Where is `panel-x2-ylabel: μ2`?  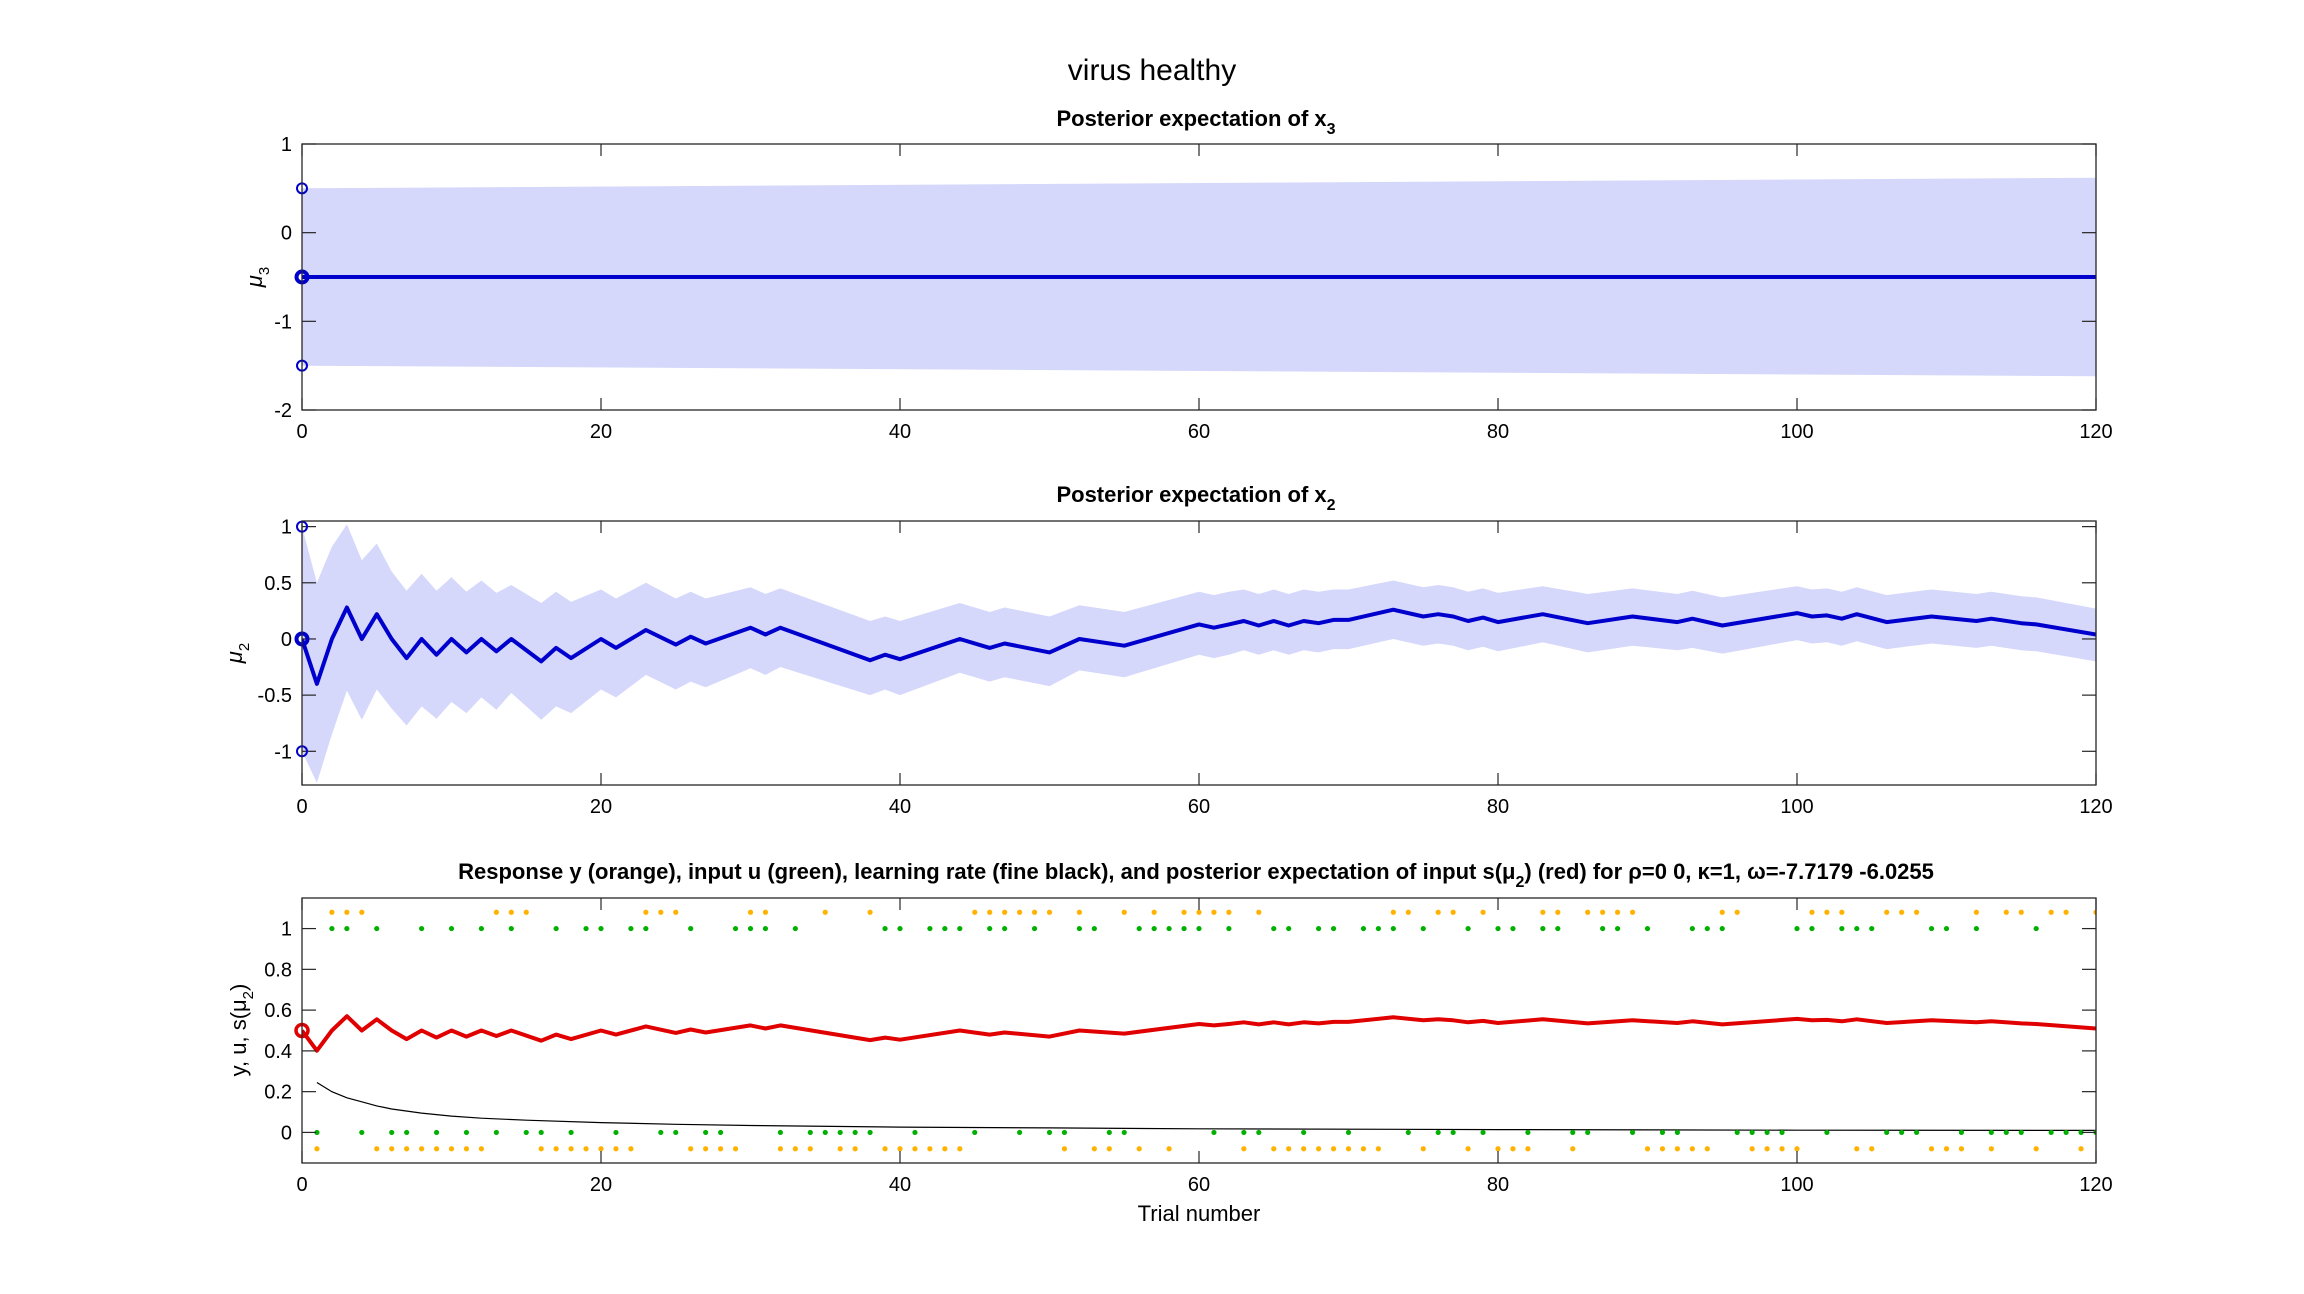
panel-x2-ylabel: μ2 is located at coordinates (237, 653).